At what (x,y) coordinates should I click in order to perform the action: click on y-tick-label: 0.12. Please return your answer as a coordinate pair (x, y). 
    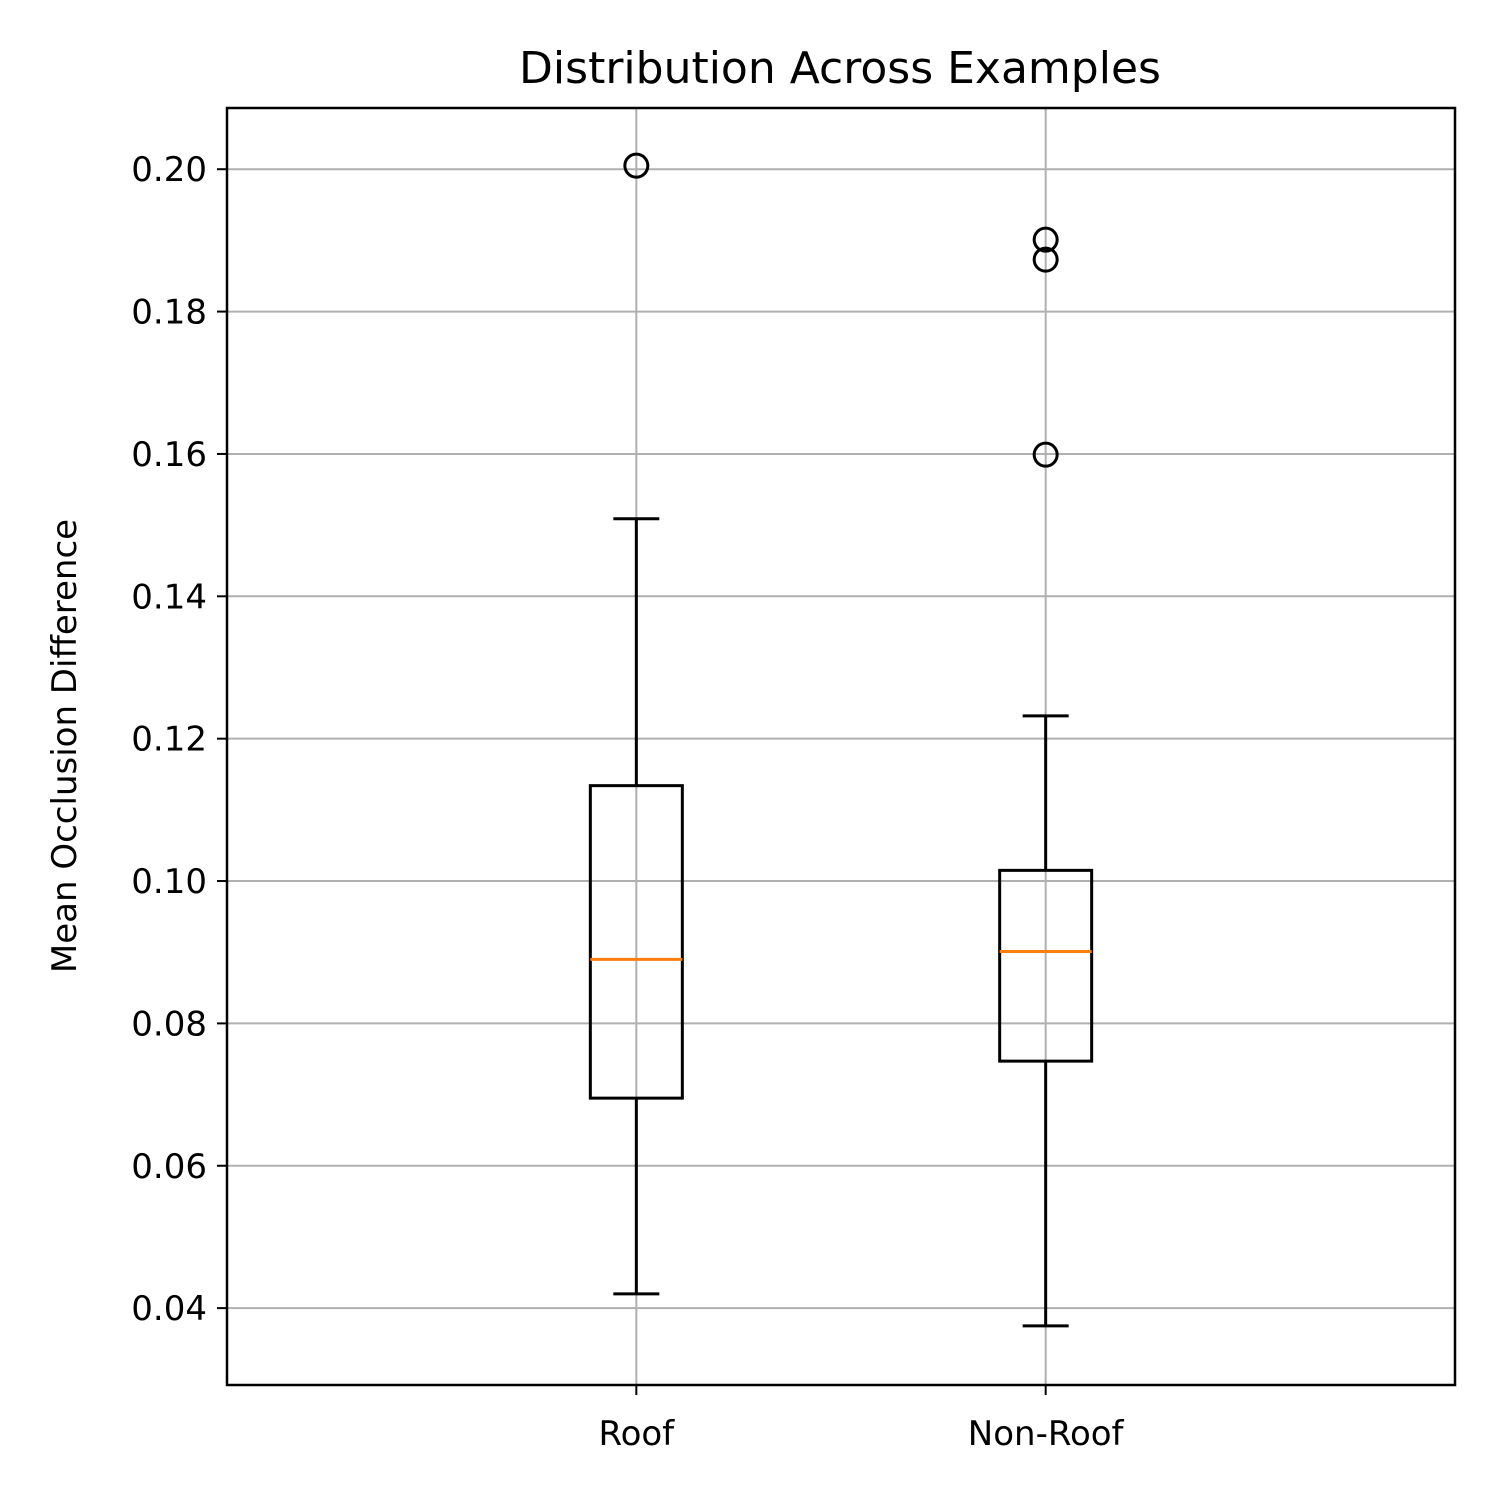
    Looking at the image, I should click on (169, 740).